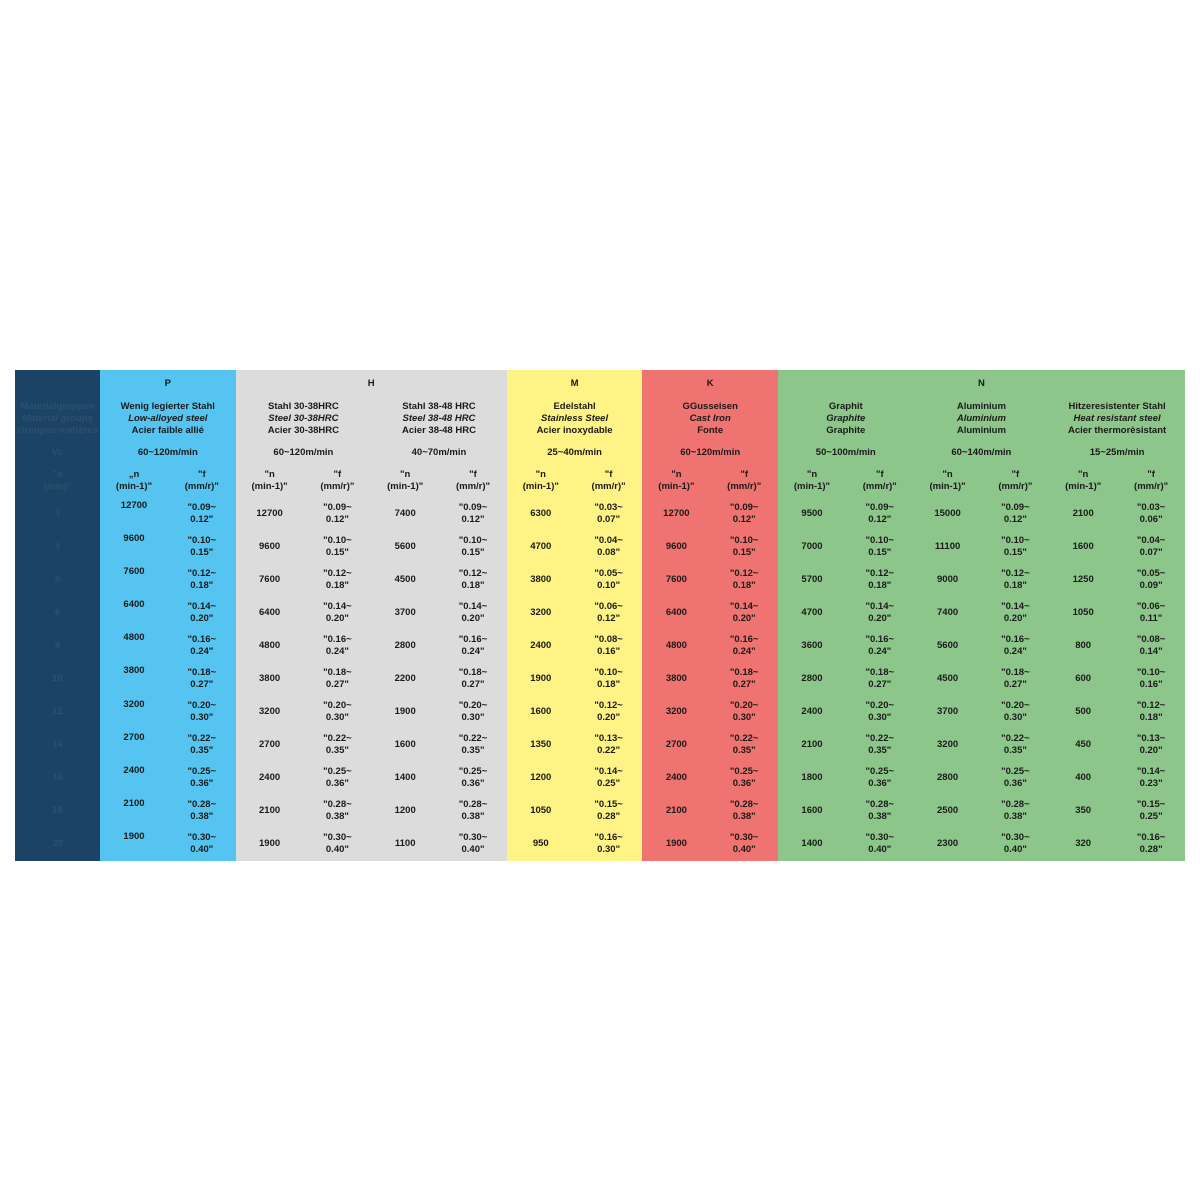 The width and height of the screenshot is (1200, 1200). What do you see at coordinates (811, 613) in the screenshot?
I see `speed-n-cell: 4700` at bounding box center [811, 613].